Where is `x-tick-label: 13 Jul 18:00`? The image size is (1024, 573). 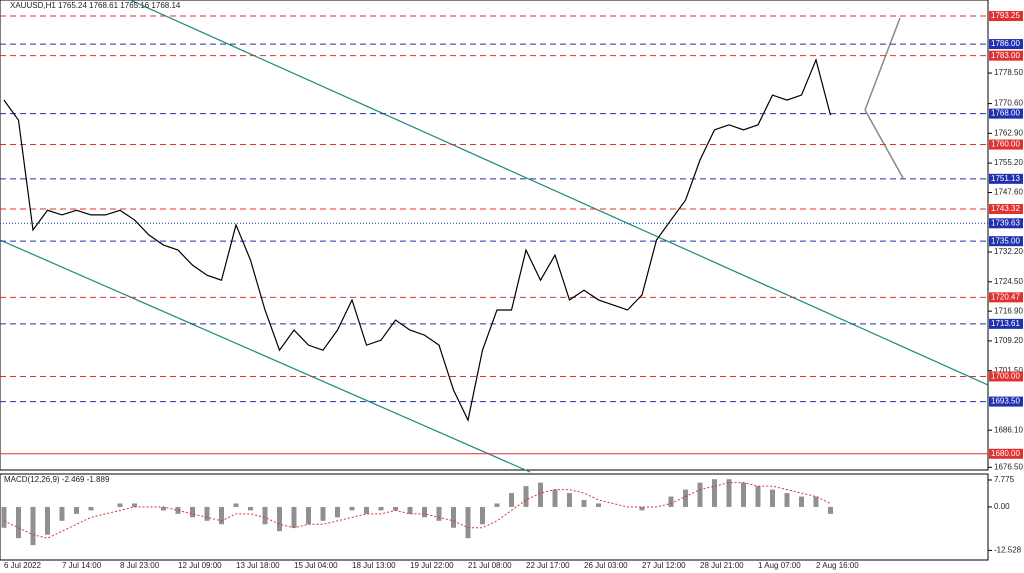 x-tick-label: 13 Jul 18:00 is located at coordinates (258, 565).